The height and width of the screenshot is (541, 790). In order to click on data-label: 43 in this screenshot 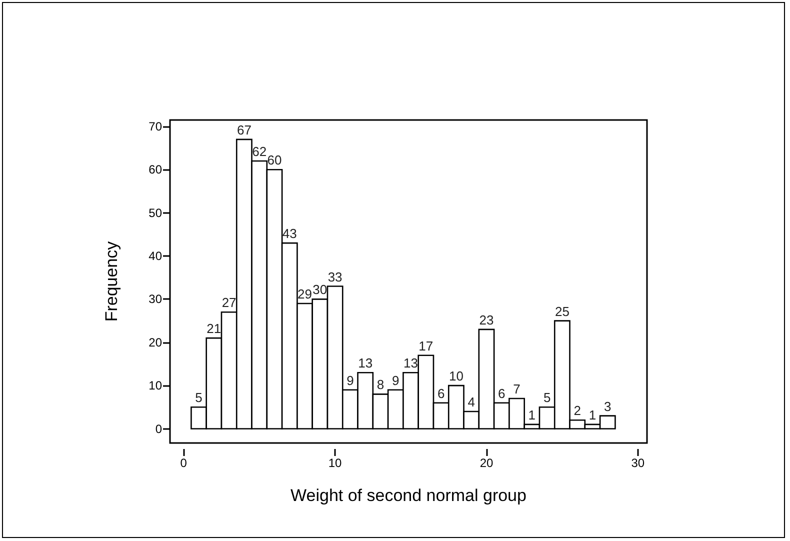, I will do `click(289, 234)`.